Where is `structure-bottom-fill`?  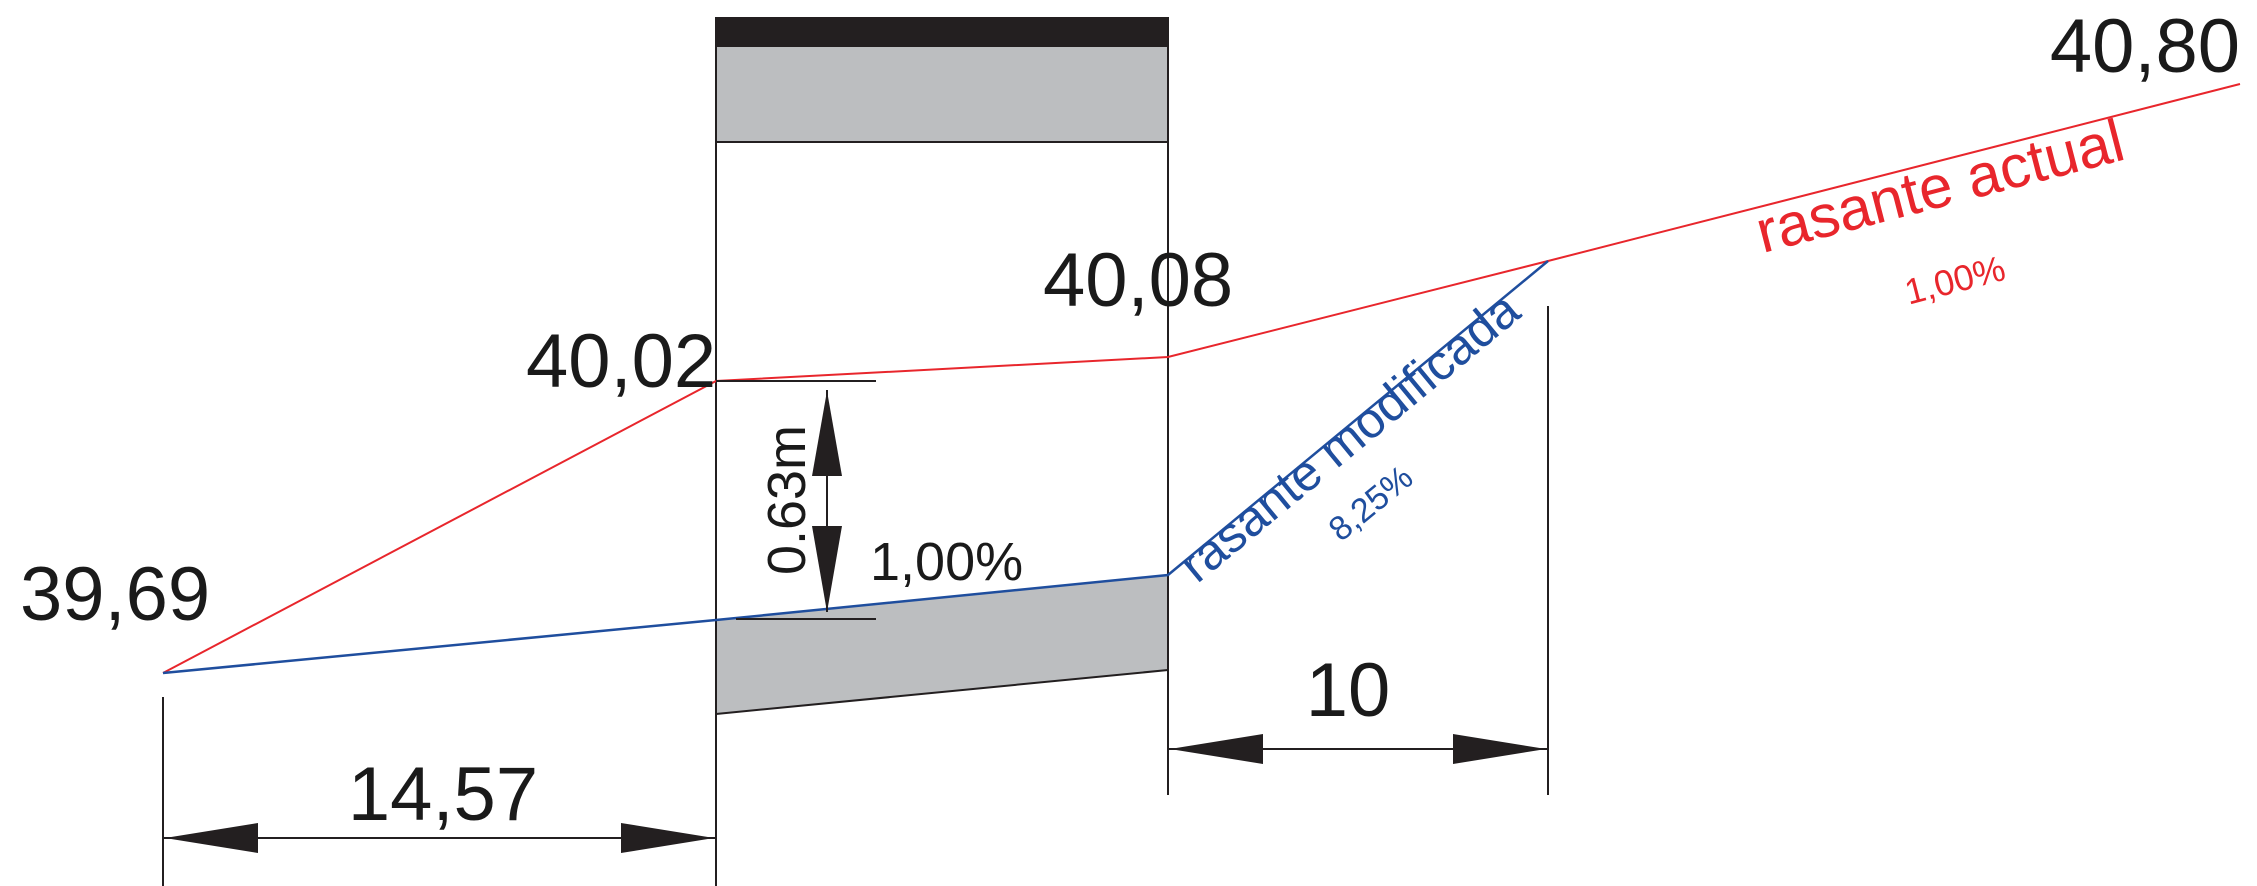 structure-bottom-fill is located at coordinates (942, 644).